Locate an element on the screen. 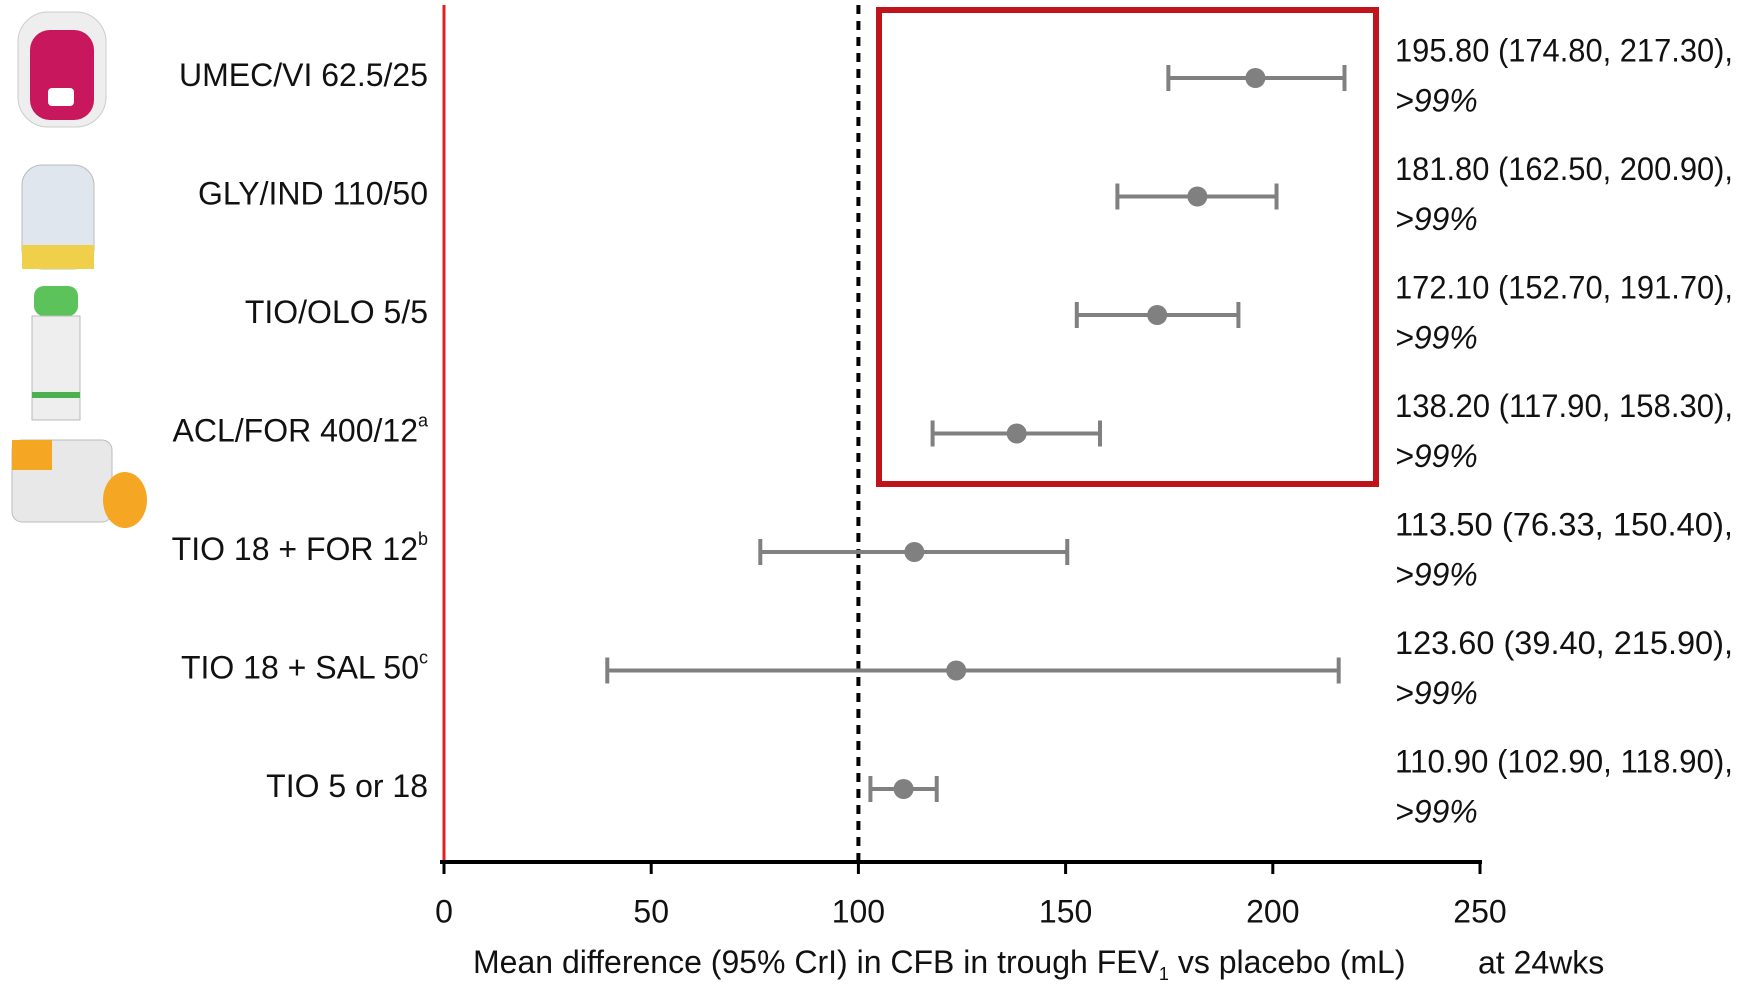  x-axis-label-rest: vs placebo (mL) is located at coordinates (1287, 962).